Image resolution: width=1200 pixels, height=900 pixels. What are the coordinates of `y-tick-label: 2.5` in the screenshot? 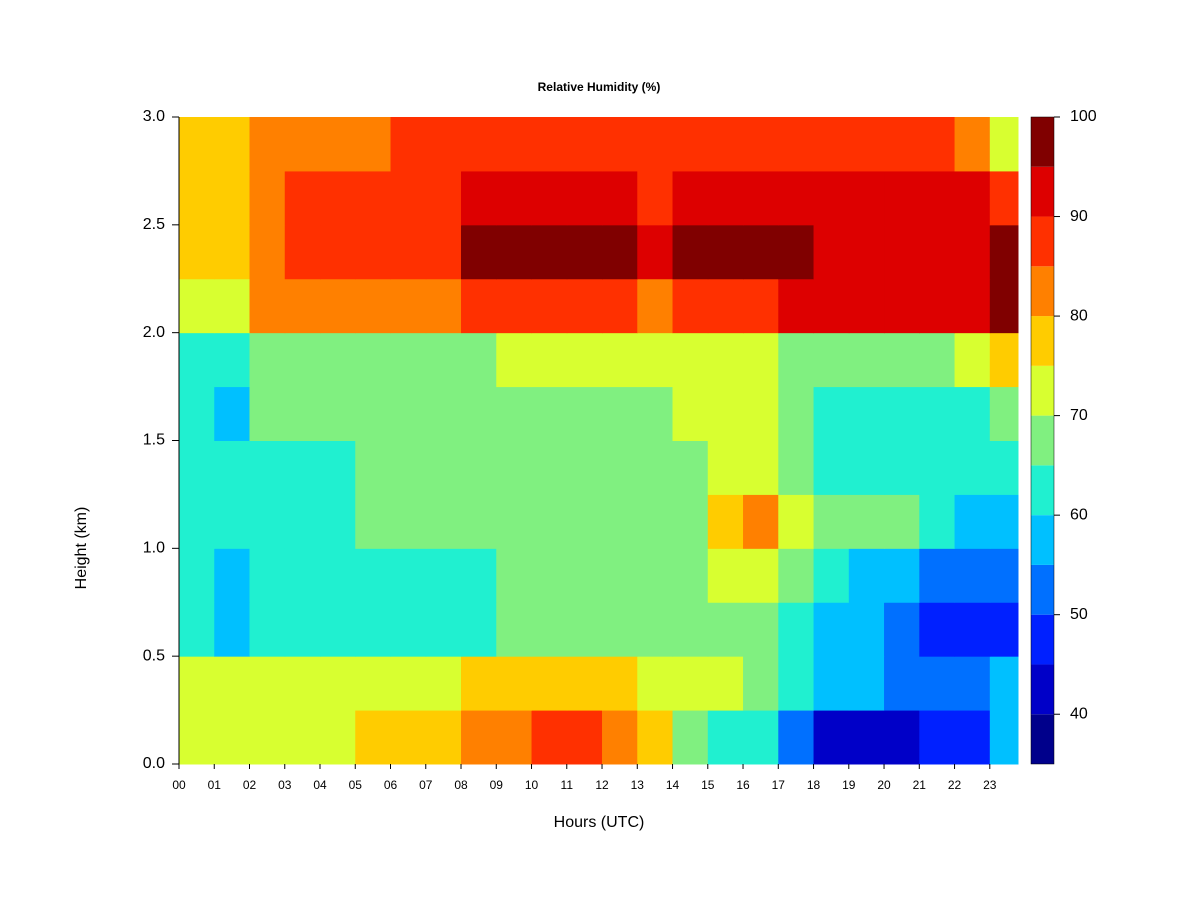 It's located at (154, 224).